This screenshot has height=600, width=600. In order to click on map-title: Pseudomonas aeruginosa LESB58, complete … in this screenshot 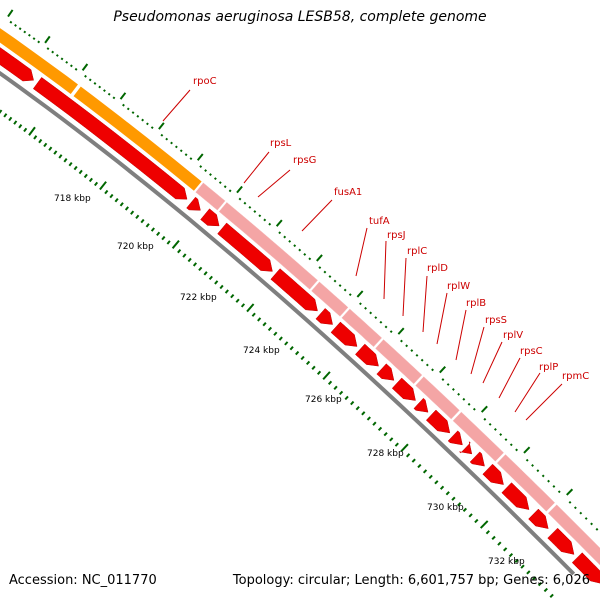, I will do `click(300, 17)`.